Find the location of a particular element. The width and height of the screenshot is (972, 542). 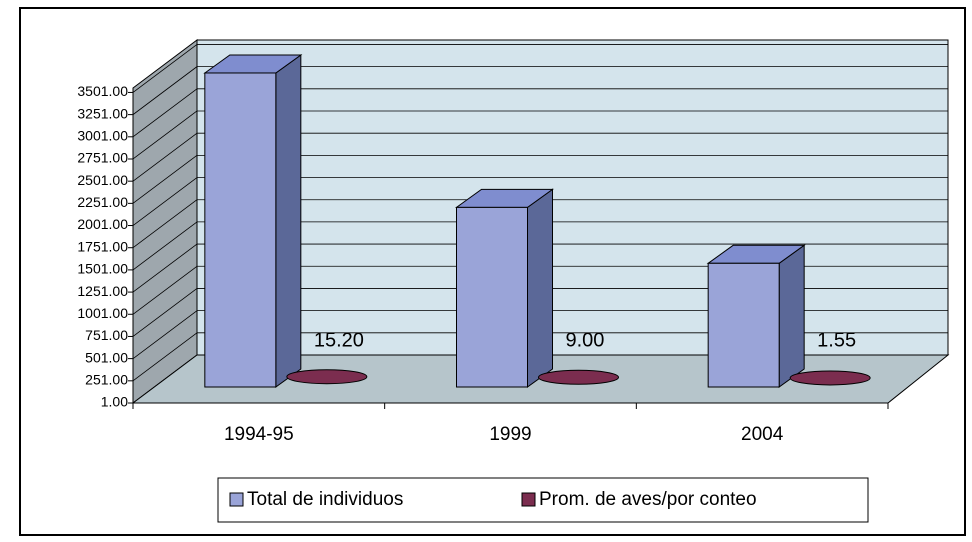

y-tick-label: 251.00 is located at coordinates (106, 380).